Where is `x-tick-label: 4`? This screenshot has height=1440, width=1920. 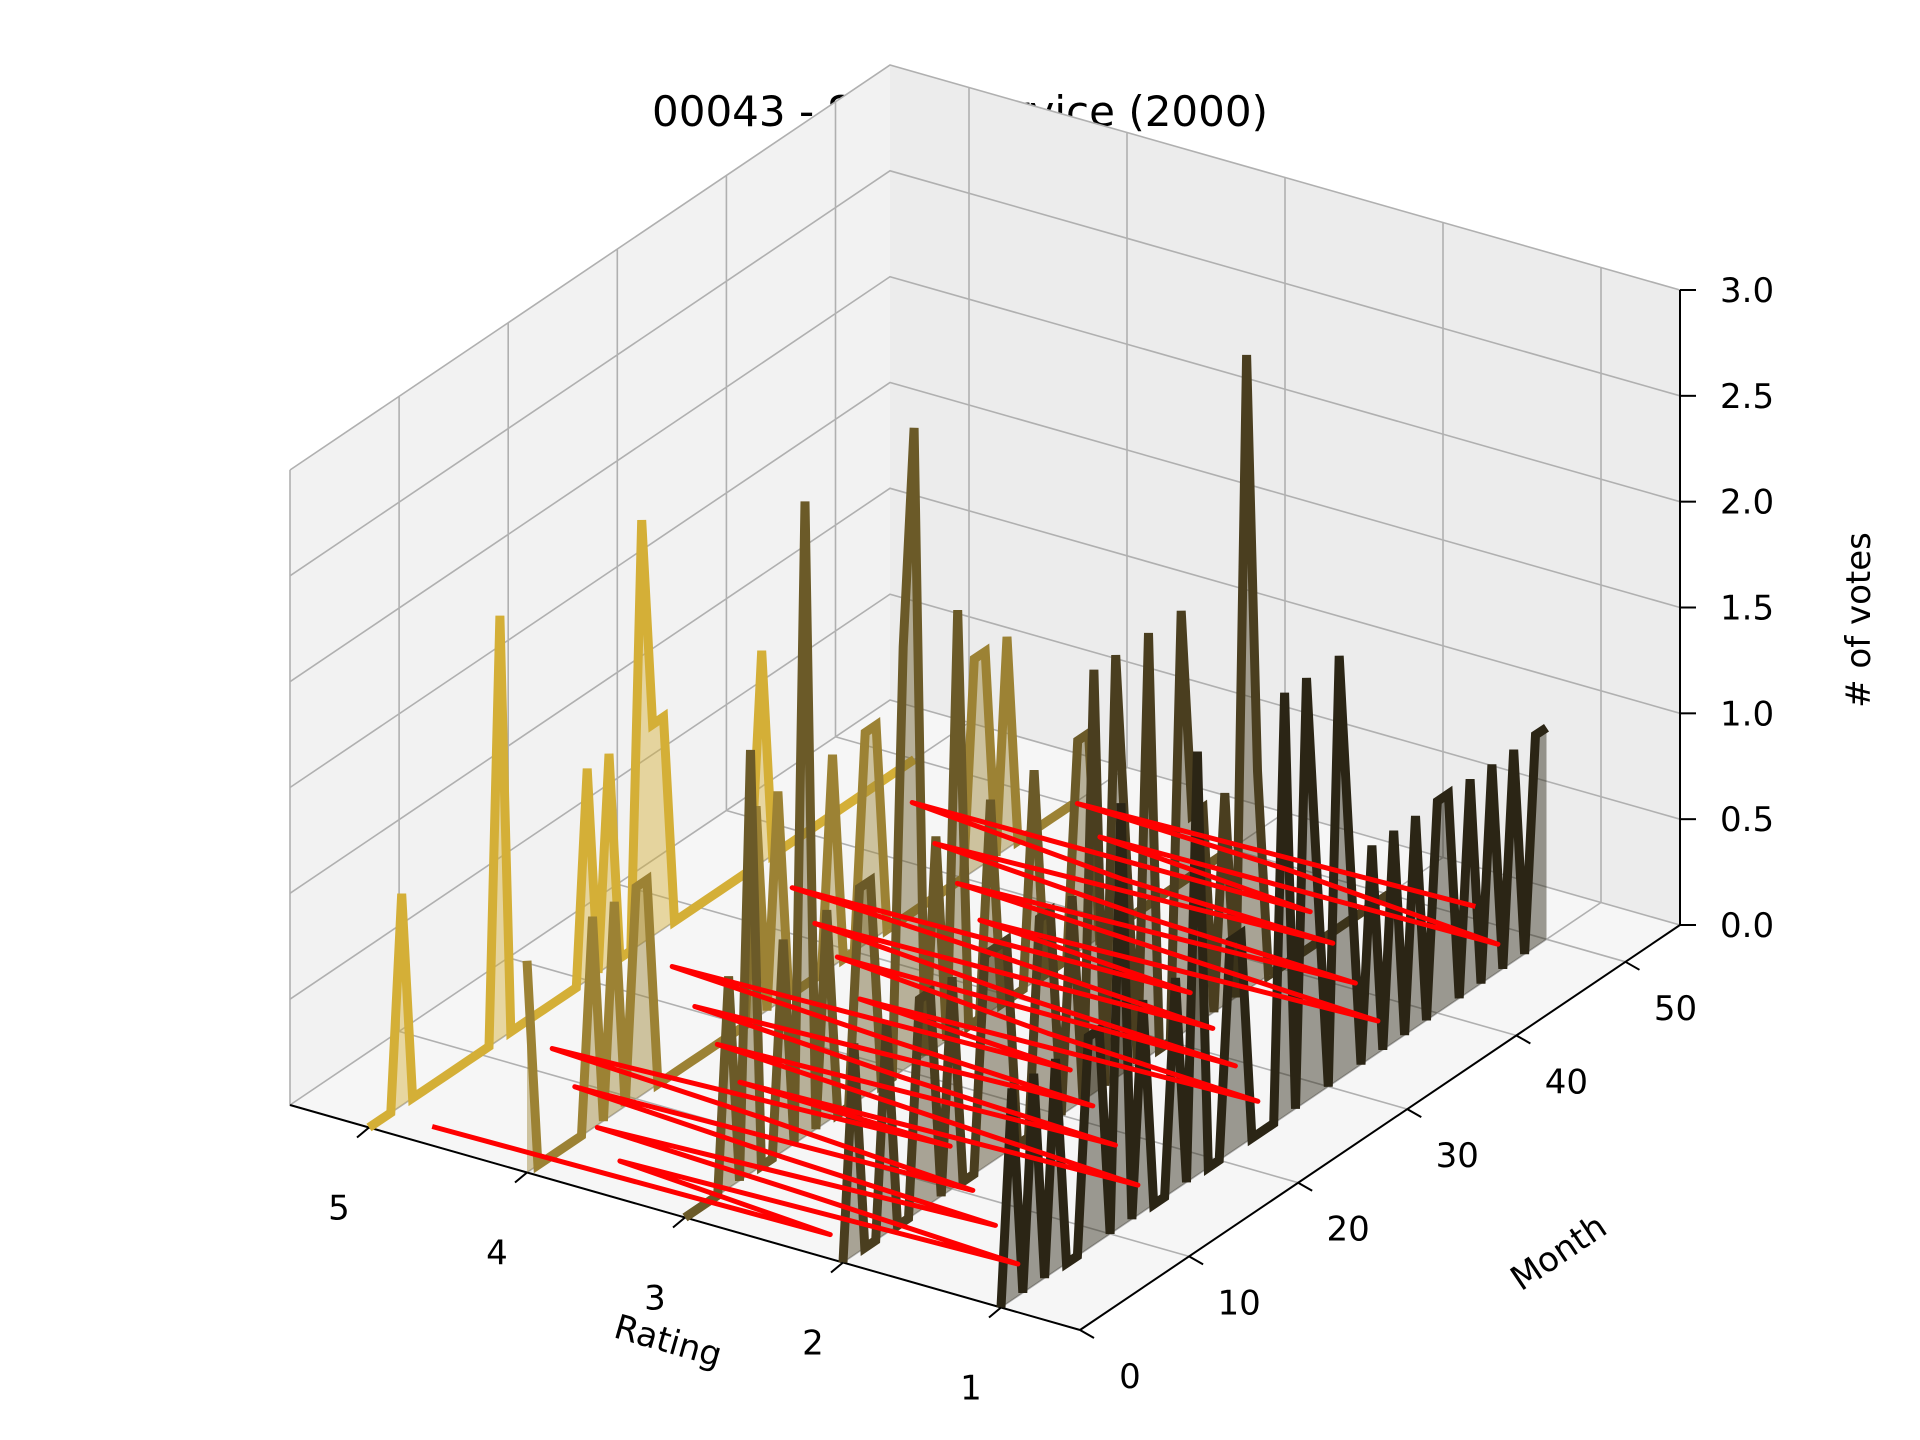
x-tick-label: 4 is located at coordinates (497, 1254).